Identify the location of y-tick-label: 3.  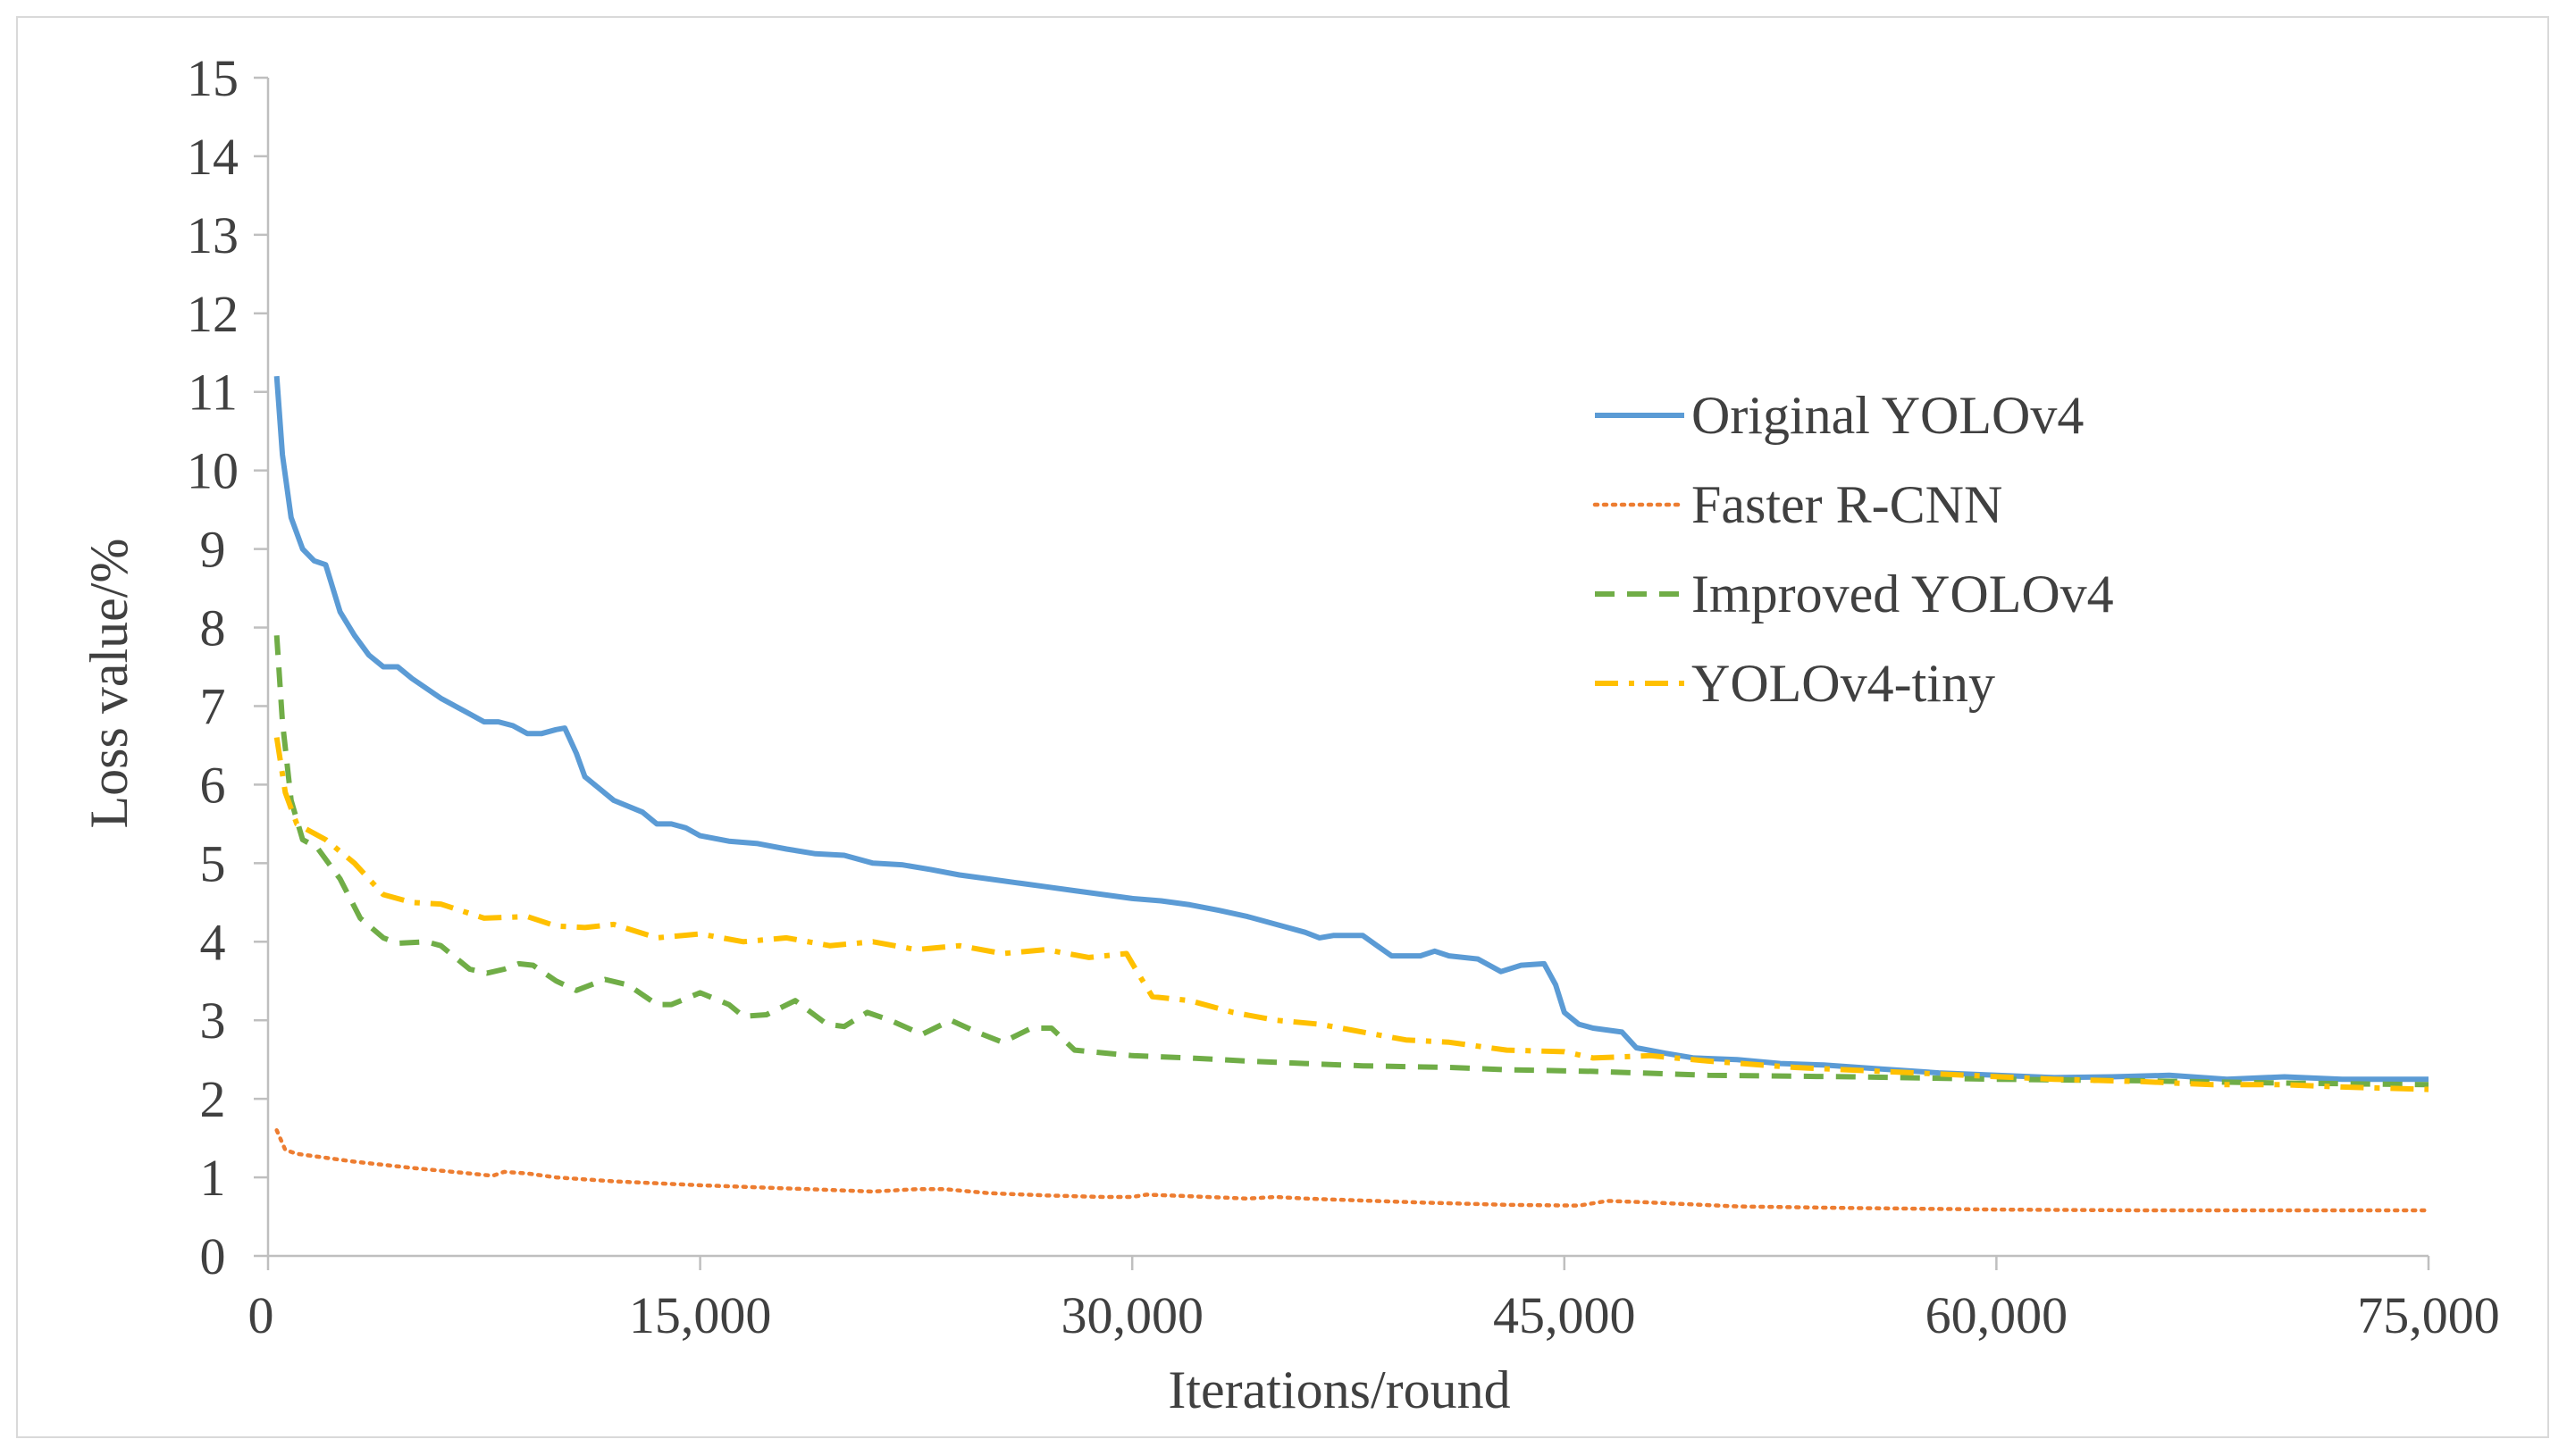
(213, 1021).